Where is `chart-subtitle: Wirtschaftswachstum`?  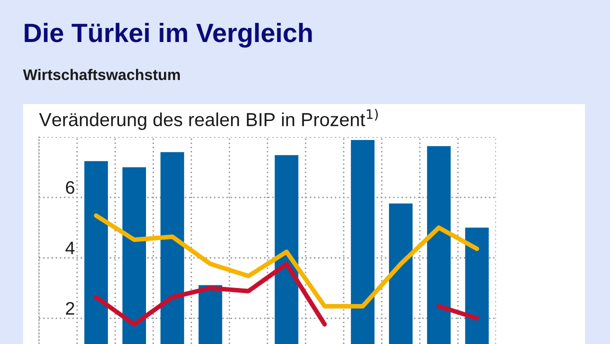
chart-subtitle: Wirtschaftswachstum is located at coordinates (101, 74).